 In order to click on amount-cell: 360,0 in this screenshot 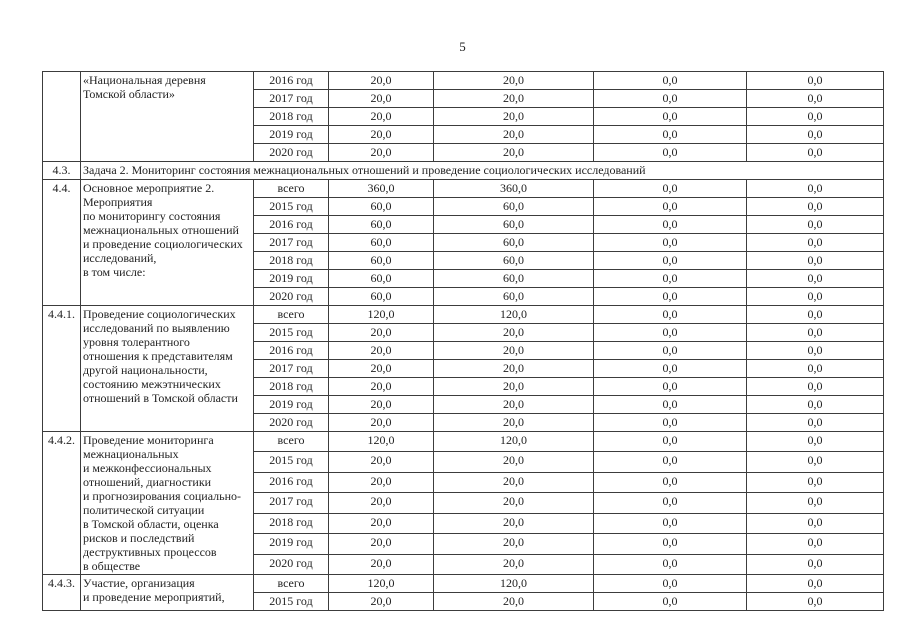, I will do `click(381, 188)`.